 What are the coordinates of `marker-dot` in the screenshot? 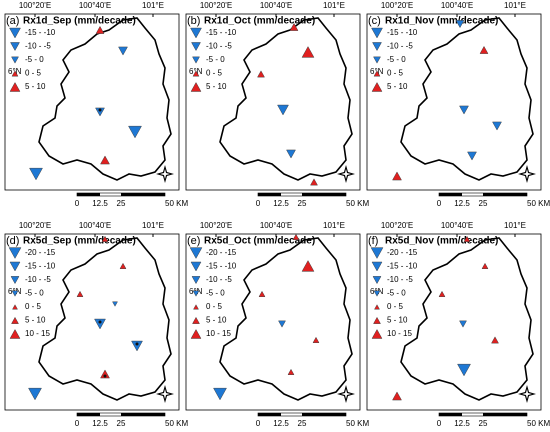 It's located at (137, 344).